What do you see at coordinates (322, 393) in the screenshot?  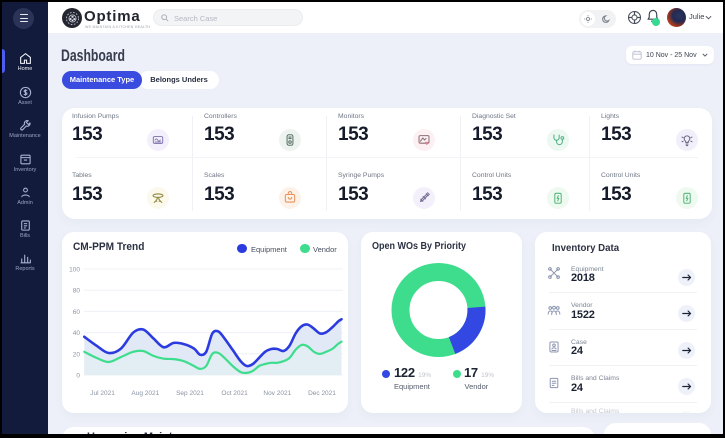 I see `svg-text: Dec 2021` at bounding box center [322, 393].